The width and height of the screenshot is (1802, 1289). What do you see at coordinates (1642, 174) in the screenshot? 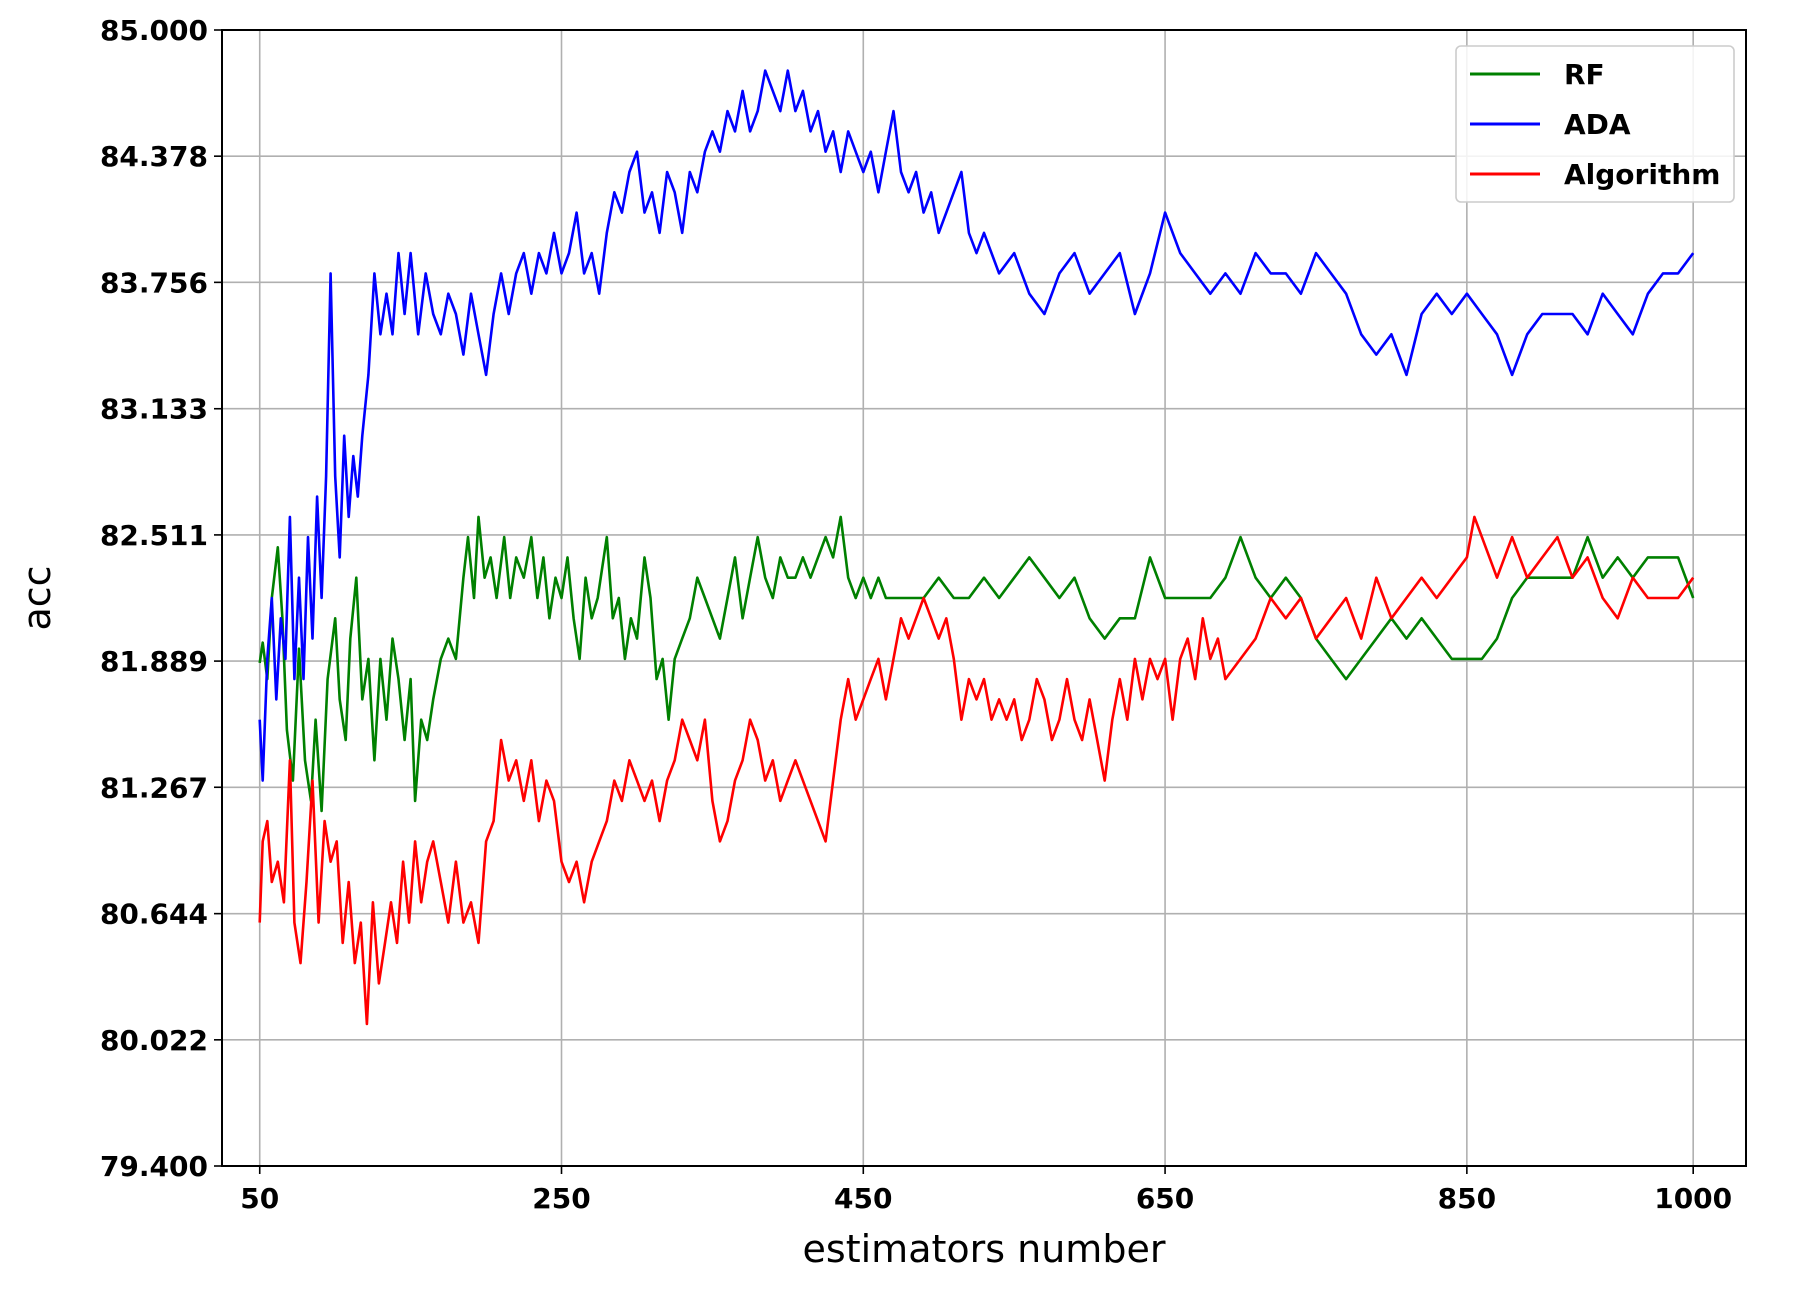
I see `legend-label-algorithm: Algorithm` at bounding box center [1642, 174].